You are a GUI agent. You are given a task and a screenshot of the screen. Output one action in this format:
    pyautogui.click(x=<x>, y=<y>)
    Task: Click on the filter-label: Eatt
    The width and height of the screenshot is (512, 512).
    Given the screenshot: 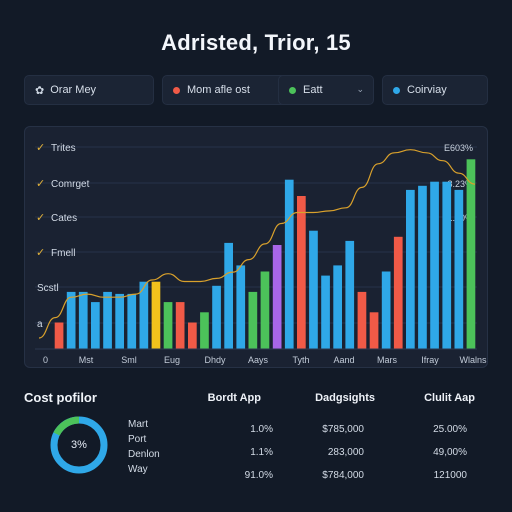 What is the action you would take?
    pyautogui.click(x=313, y=90)
    